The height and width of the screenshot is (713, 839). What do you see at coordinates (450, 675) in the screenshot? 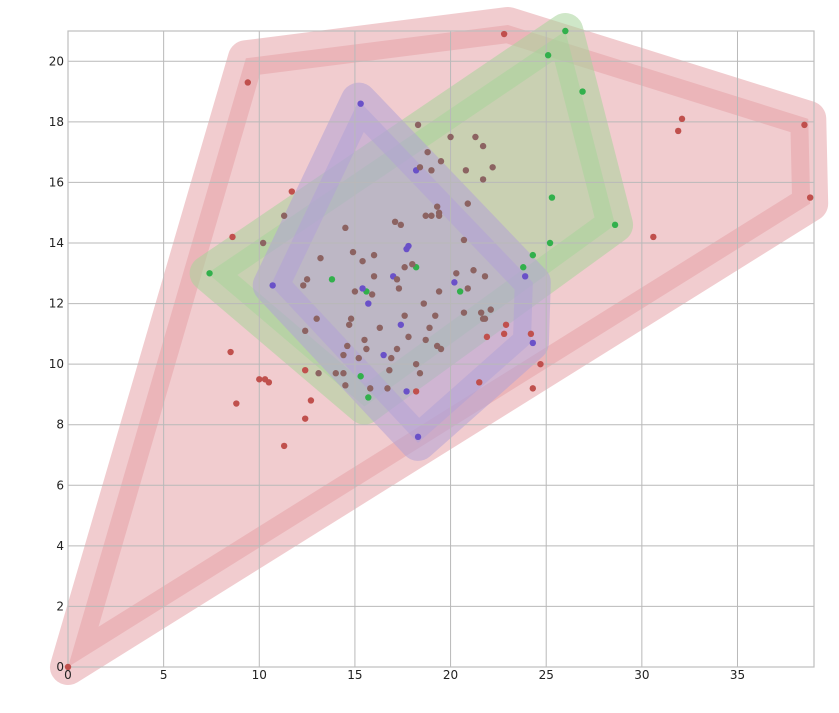
I see `x-tick-label-4: 20` at bounding box center [450, 675].